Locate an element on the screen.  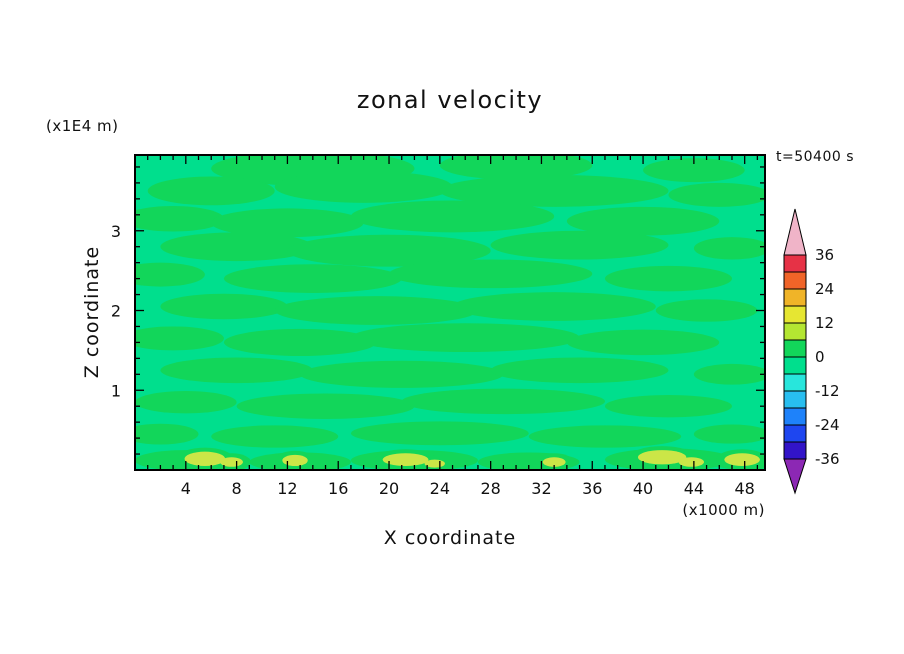
x-tick-label: 36 is located at coordinates (592, 488).